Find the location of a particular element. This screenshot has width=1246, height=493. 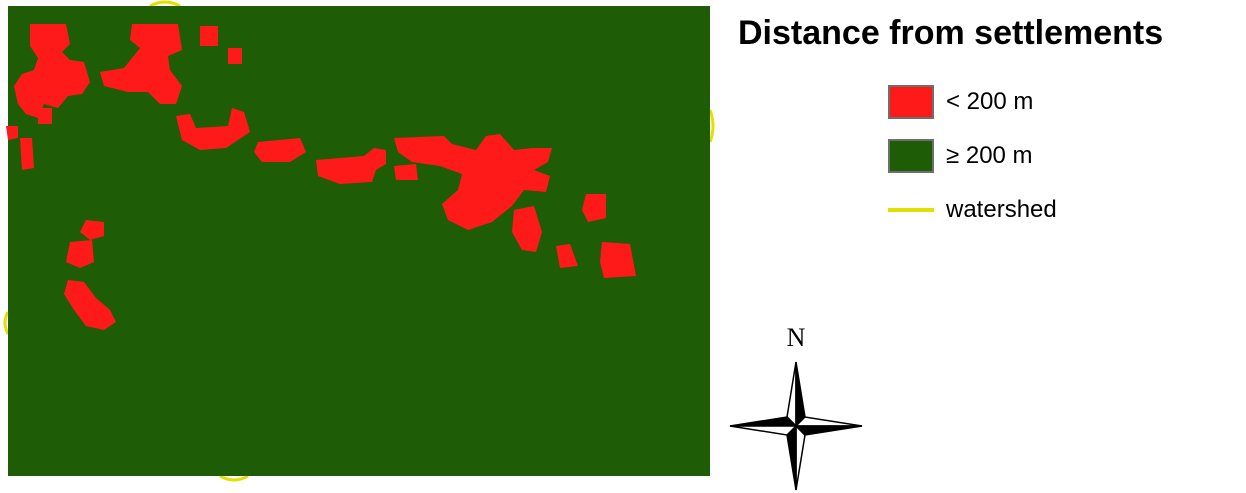

legend-swatch-far is located at coordinates (911, 156).